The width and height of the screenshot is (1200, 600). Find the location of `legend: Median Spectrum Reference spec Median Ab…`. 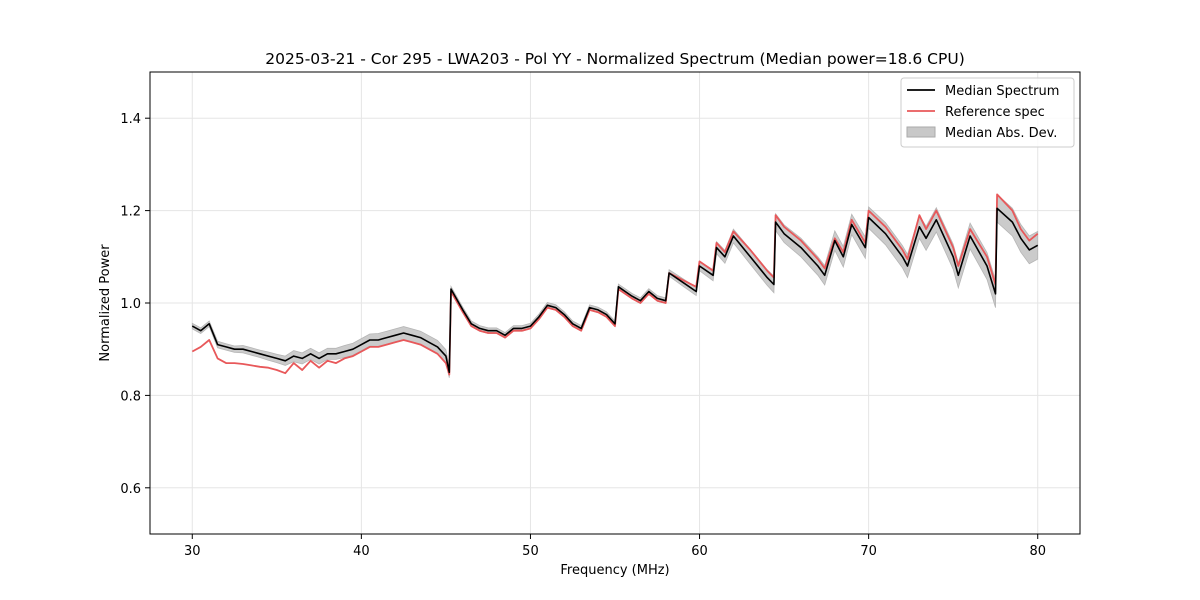

legend: Median Spectrum Reference spec Median Ab… is located at coordinates (987, 112).